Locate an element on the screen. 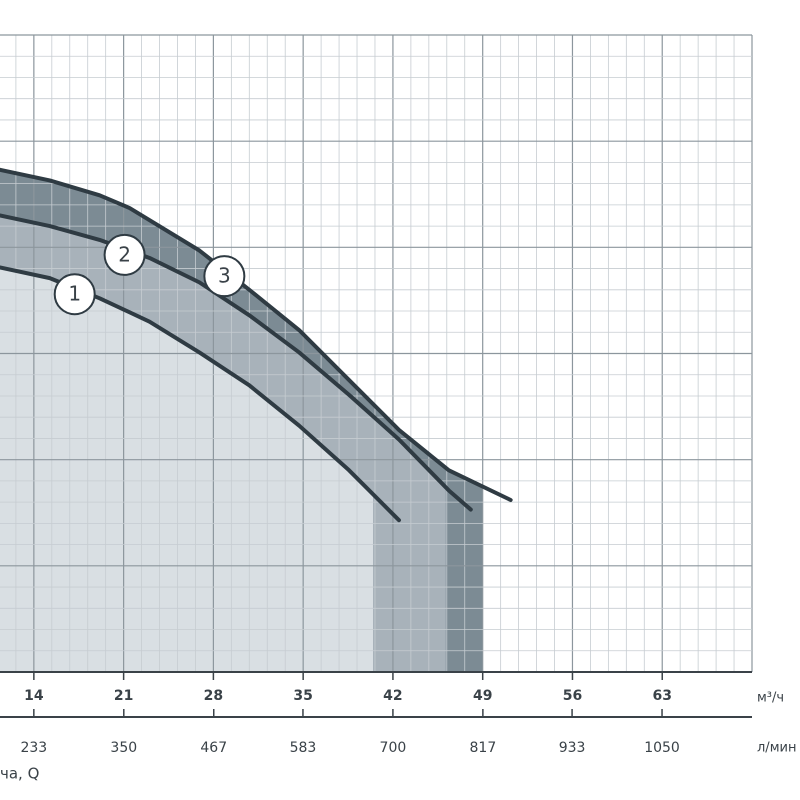  x-tick-label: 21 is located at coordinates (123, 696).